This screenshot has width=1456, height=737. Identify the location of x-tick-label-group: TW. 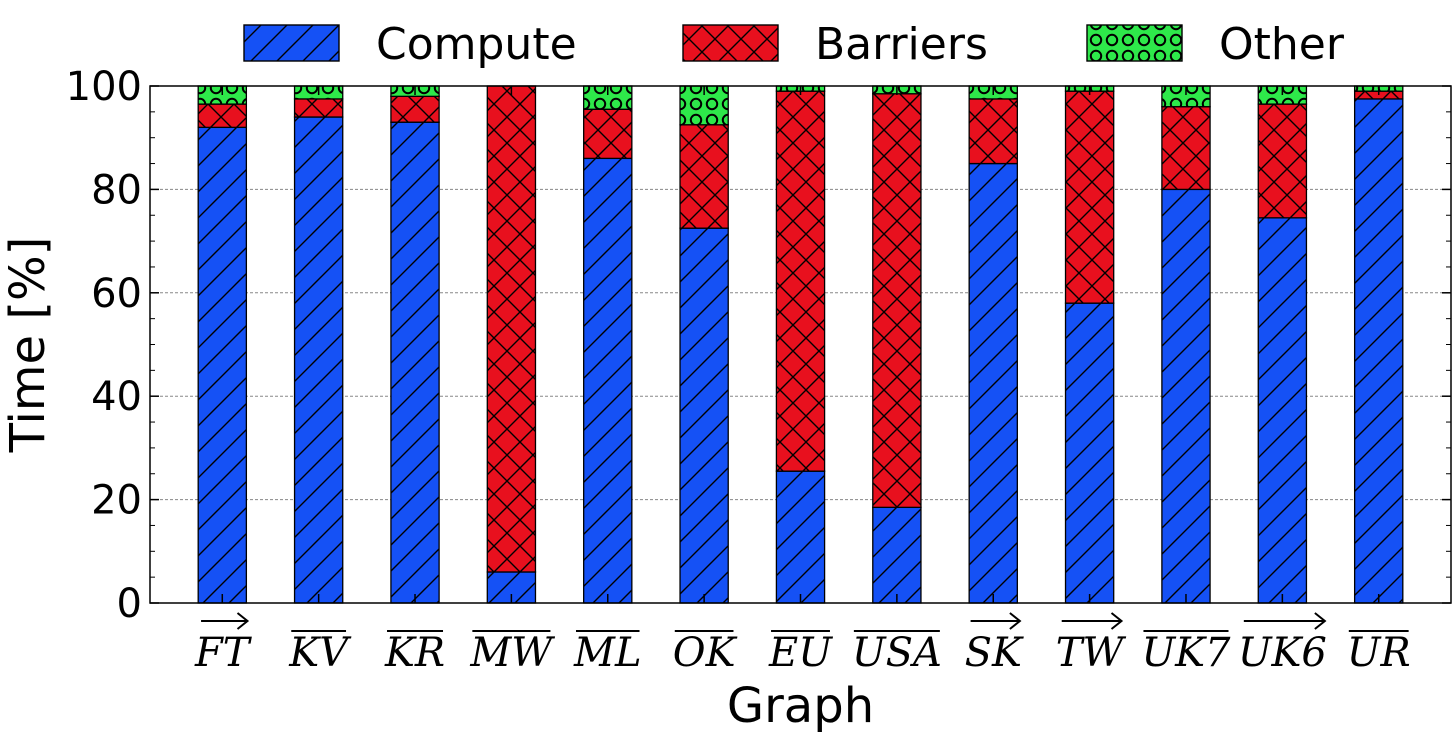
(1091, 644).